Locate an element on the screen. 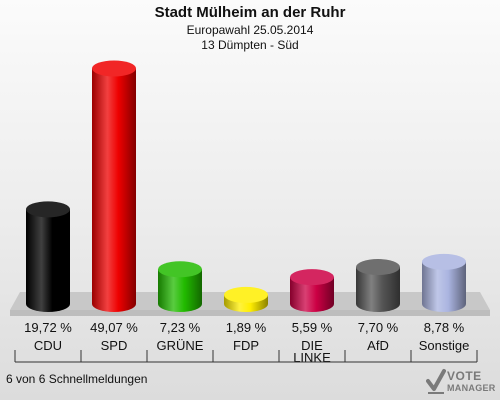 This screenshot has width=500, height=400. vote-manager-logo: VOTE MANAGER is located at coordinates (462, 382).